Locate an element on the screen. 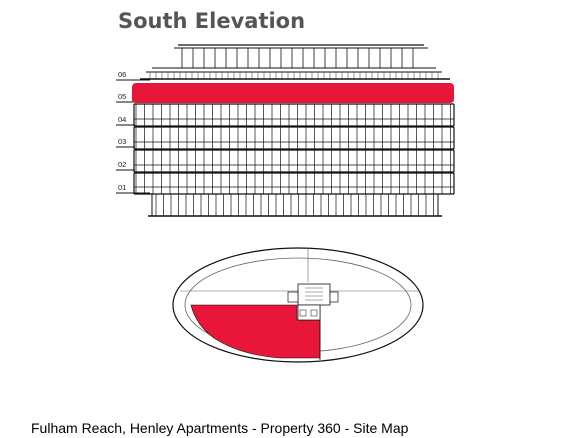 Image resolution: width=584 pixels, height=438 pixels. elevation-title: South Elevation is located at coordinates (212, 21).